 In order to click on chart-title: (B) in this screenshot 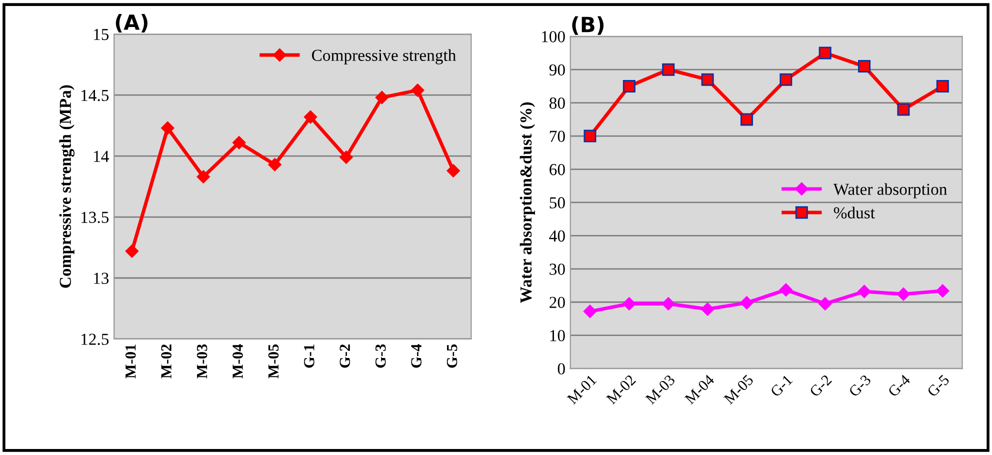, I will do `click(588, 25)`.